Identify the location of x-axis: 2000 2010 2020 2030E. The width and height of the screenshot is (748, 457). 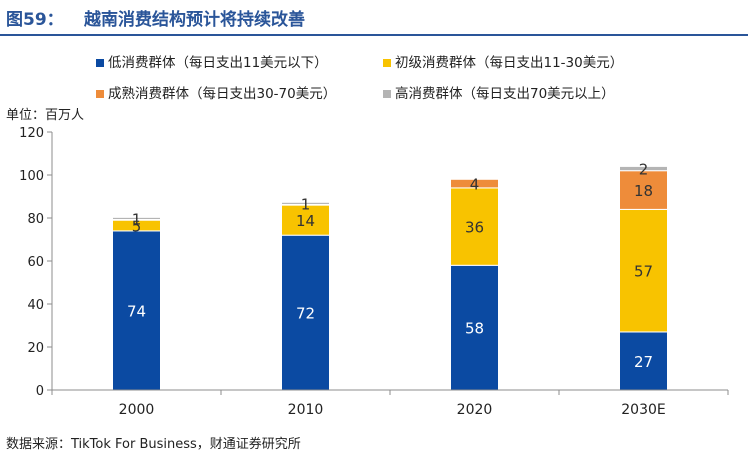
(390, 403).